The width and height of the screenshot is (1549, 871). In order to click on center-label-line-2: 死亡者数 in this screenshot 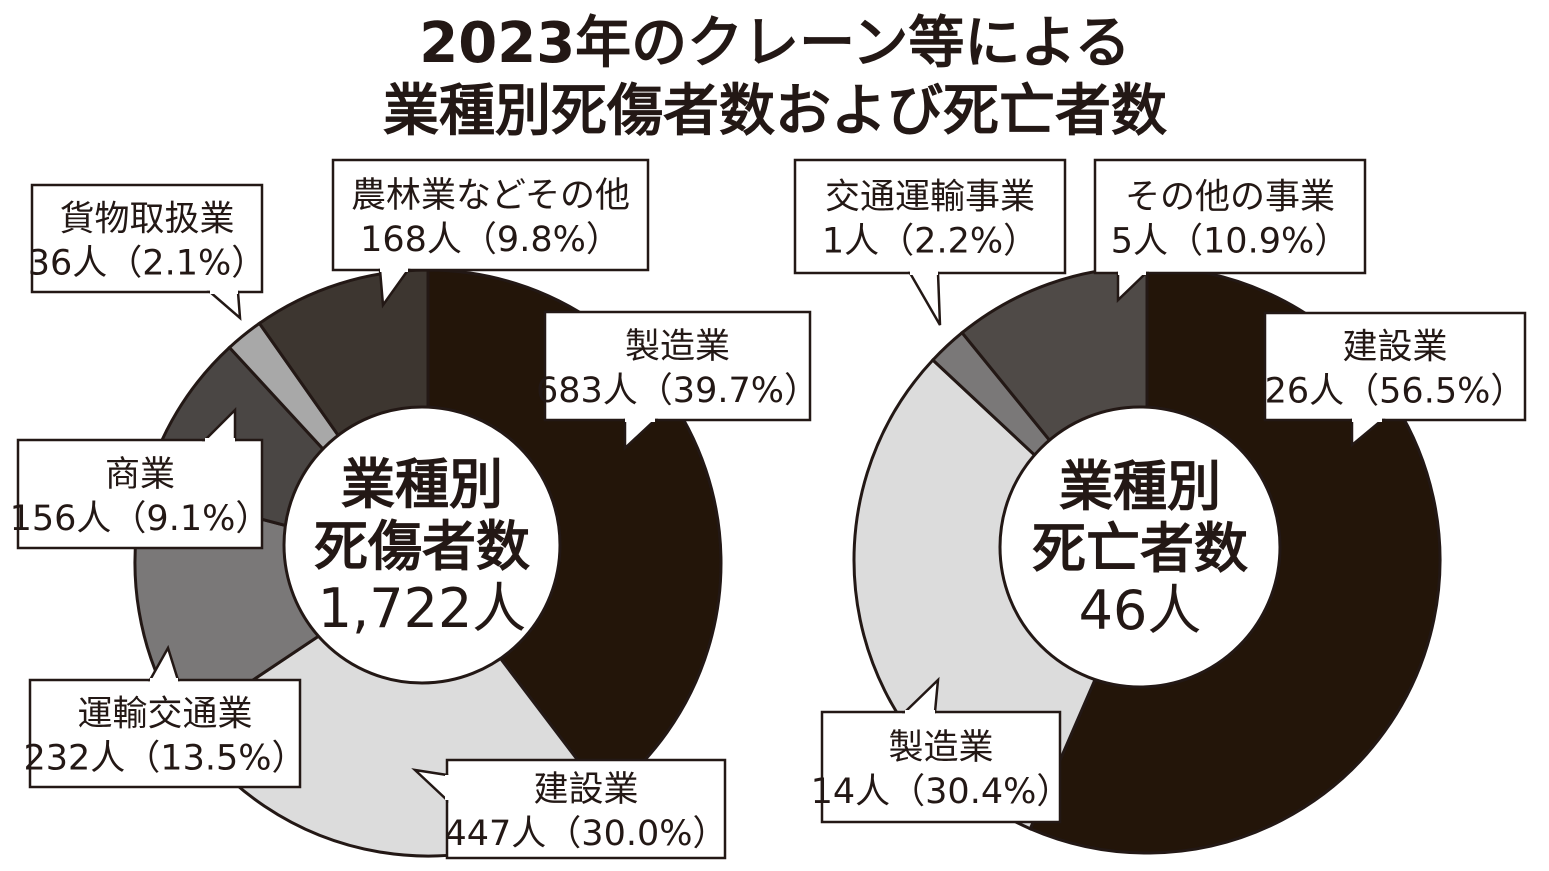, I will do `click(1140, 548)`.